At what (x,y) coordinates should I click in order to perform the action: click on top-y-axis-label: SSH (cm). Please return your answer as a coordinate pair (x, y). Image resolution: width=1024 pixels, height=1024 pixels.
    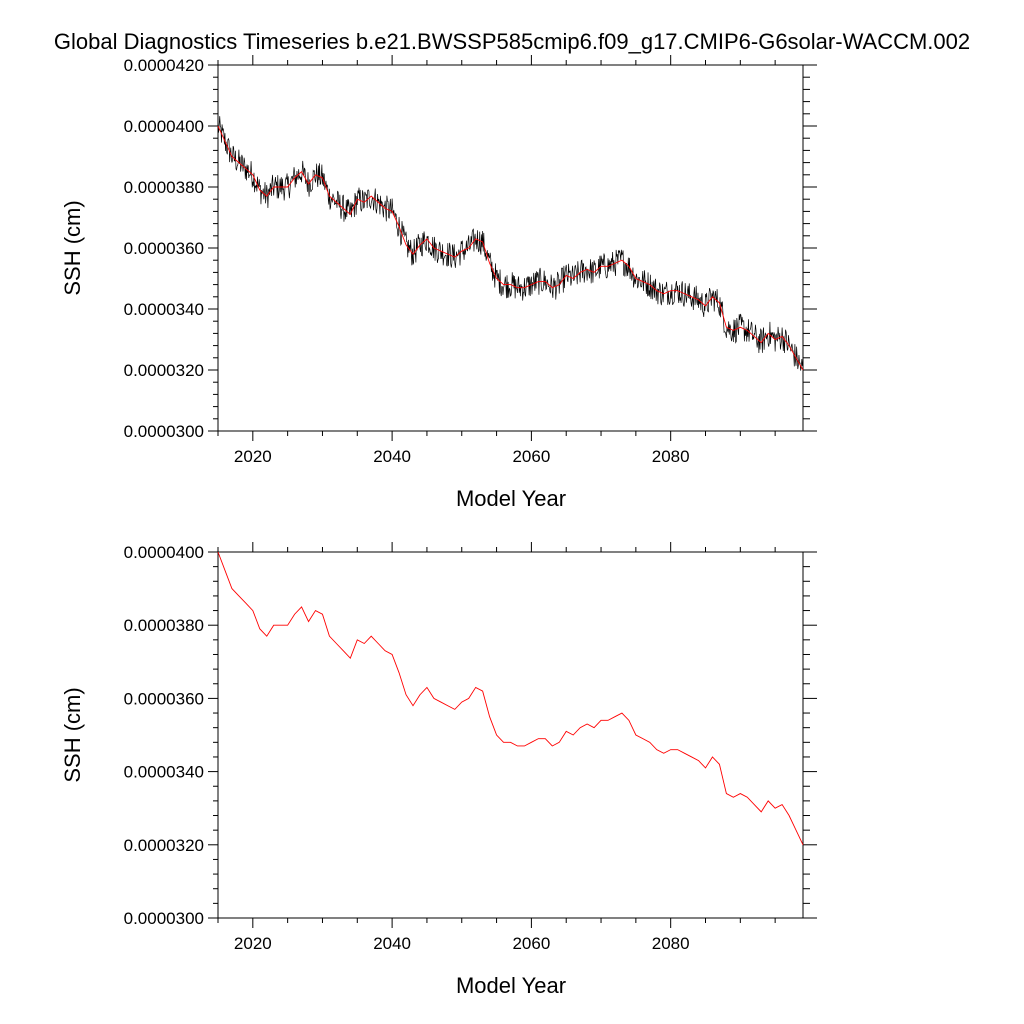
    Looking at the image, I should click on (72, 247).